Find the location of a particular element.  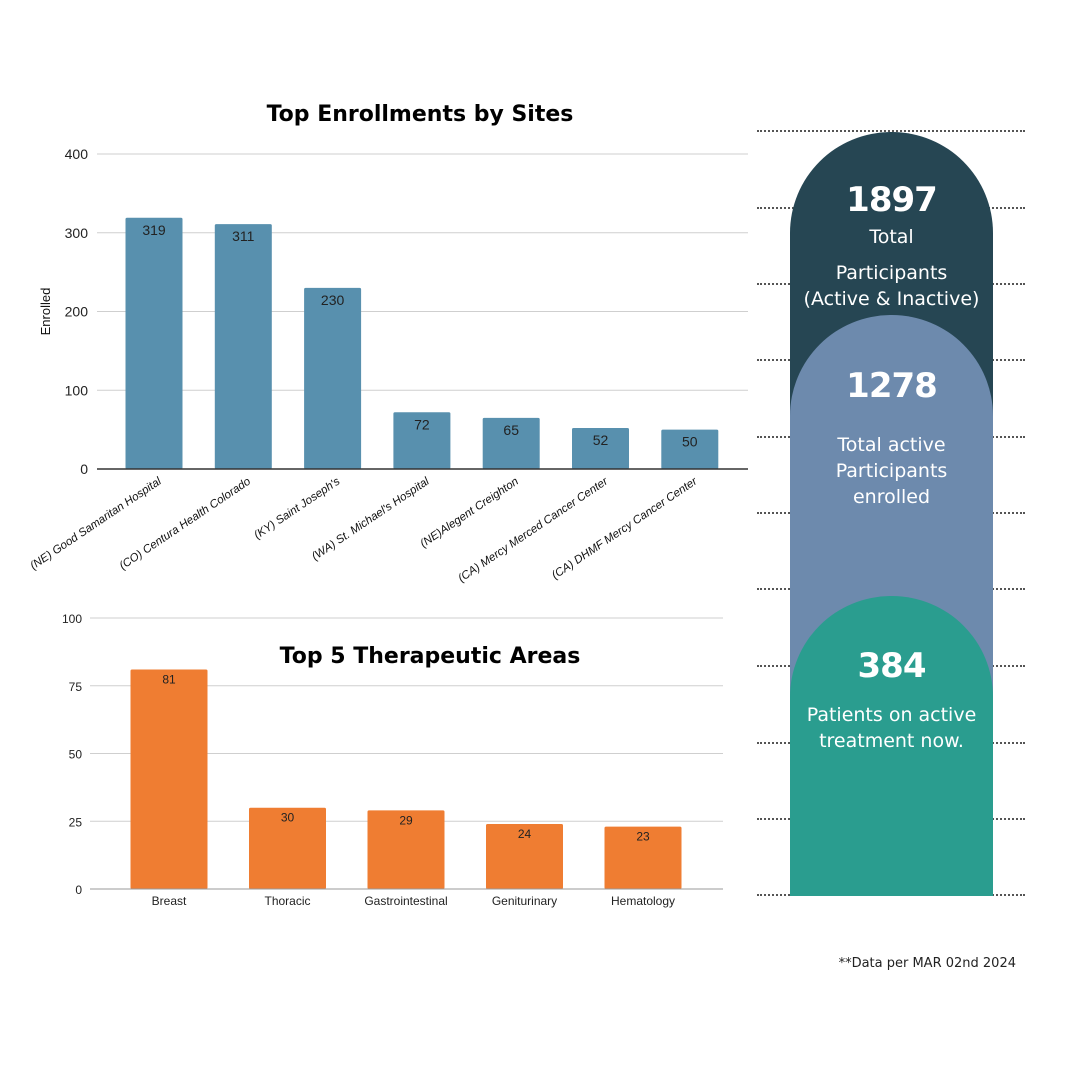

data-label: 65 is located at coordinates (511, 430).